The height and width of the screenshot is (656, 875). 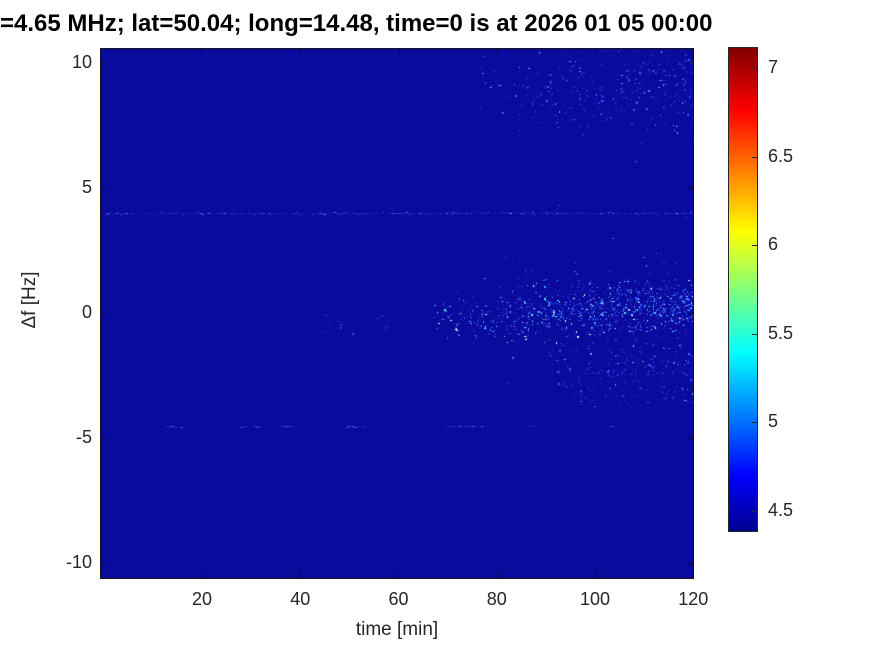 What do you see at coordinates (781, 333) in the screenshot?
I see `colorbar-tick-label: 5.5` at bounding box center [781, 333].